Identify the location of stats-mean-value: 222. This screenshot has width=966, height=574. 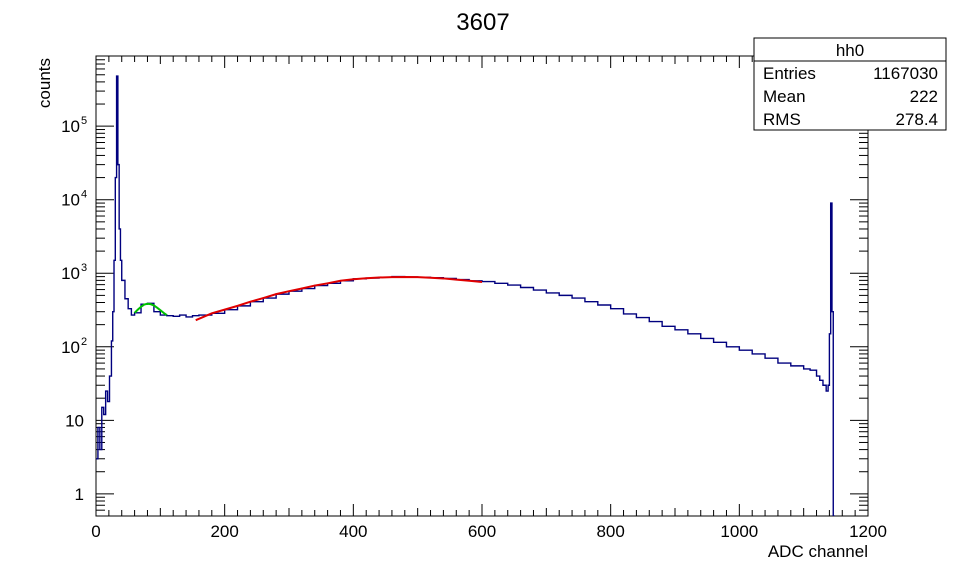
(924, 96).